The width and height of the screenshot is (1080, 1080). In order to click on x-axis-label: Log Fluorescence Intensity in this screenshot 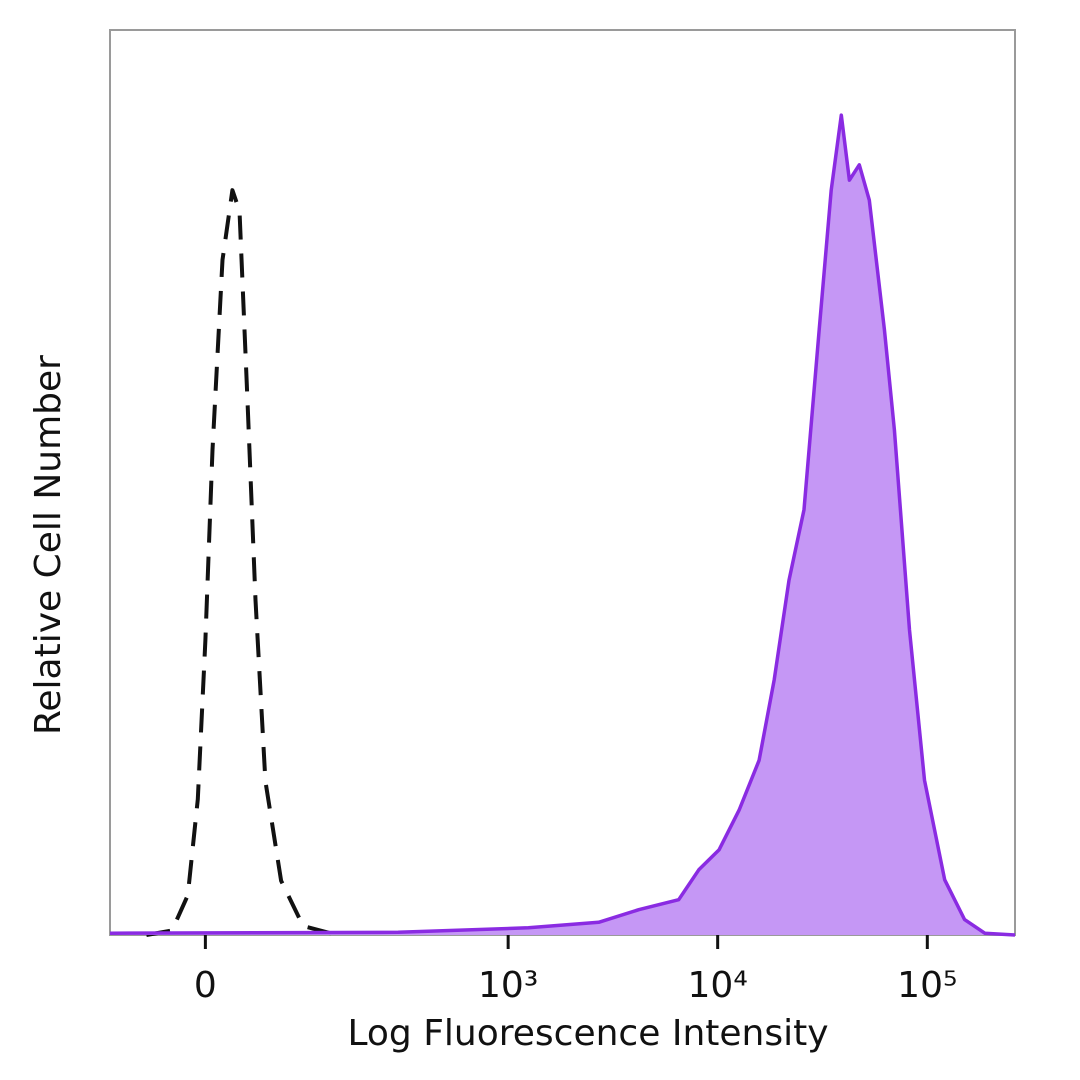, I will do `click(587, 1033)`.